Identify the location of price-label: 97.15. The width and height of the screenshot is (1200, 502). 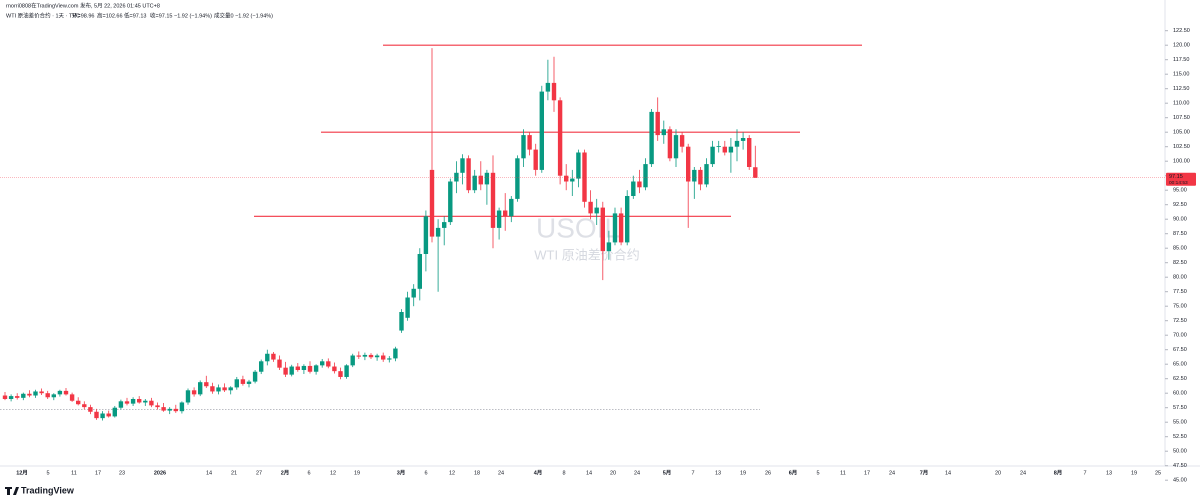
(1176, 177).